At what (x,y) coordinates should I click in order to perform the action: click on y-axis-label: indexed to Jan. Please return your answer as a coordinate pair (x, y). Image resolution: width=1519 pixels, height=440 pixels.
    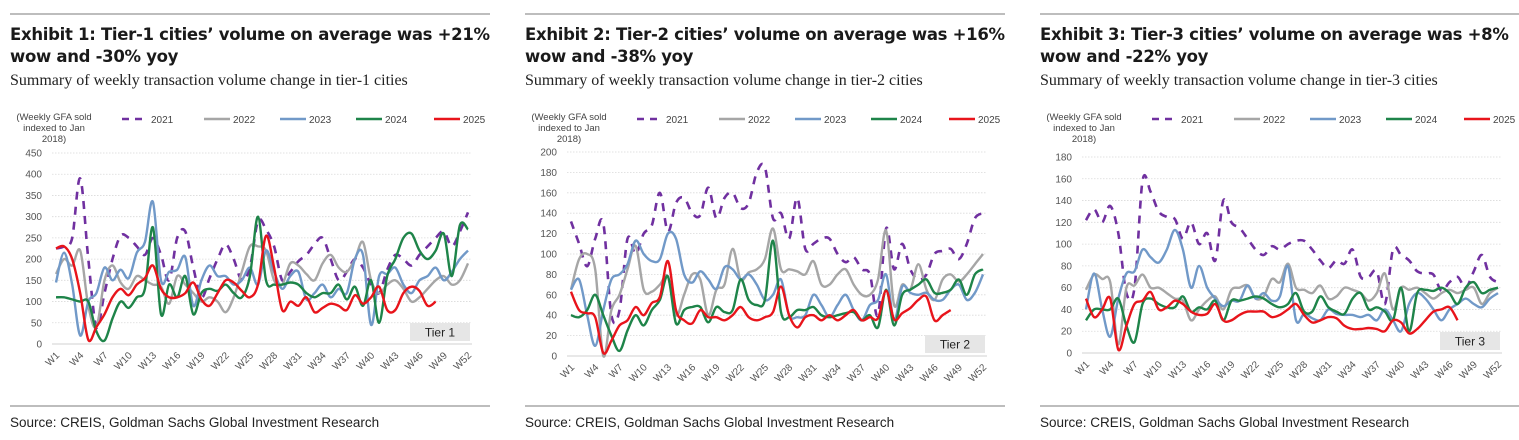
    Looking at the image, I should click on (1084, 128).